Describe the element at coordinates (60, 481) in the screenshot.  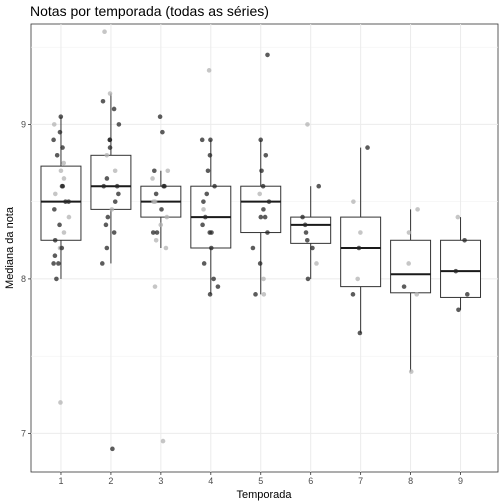
I see `x-tick-label: 1` at that location.